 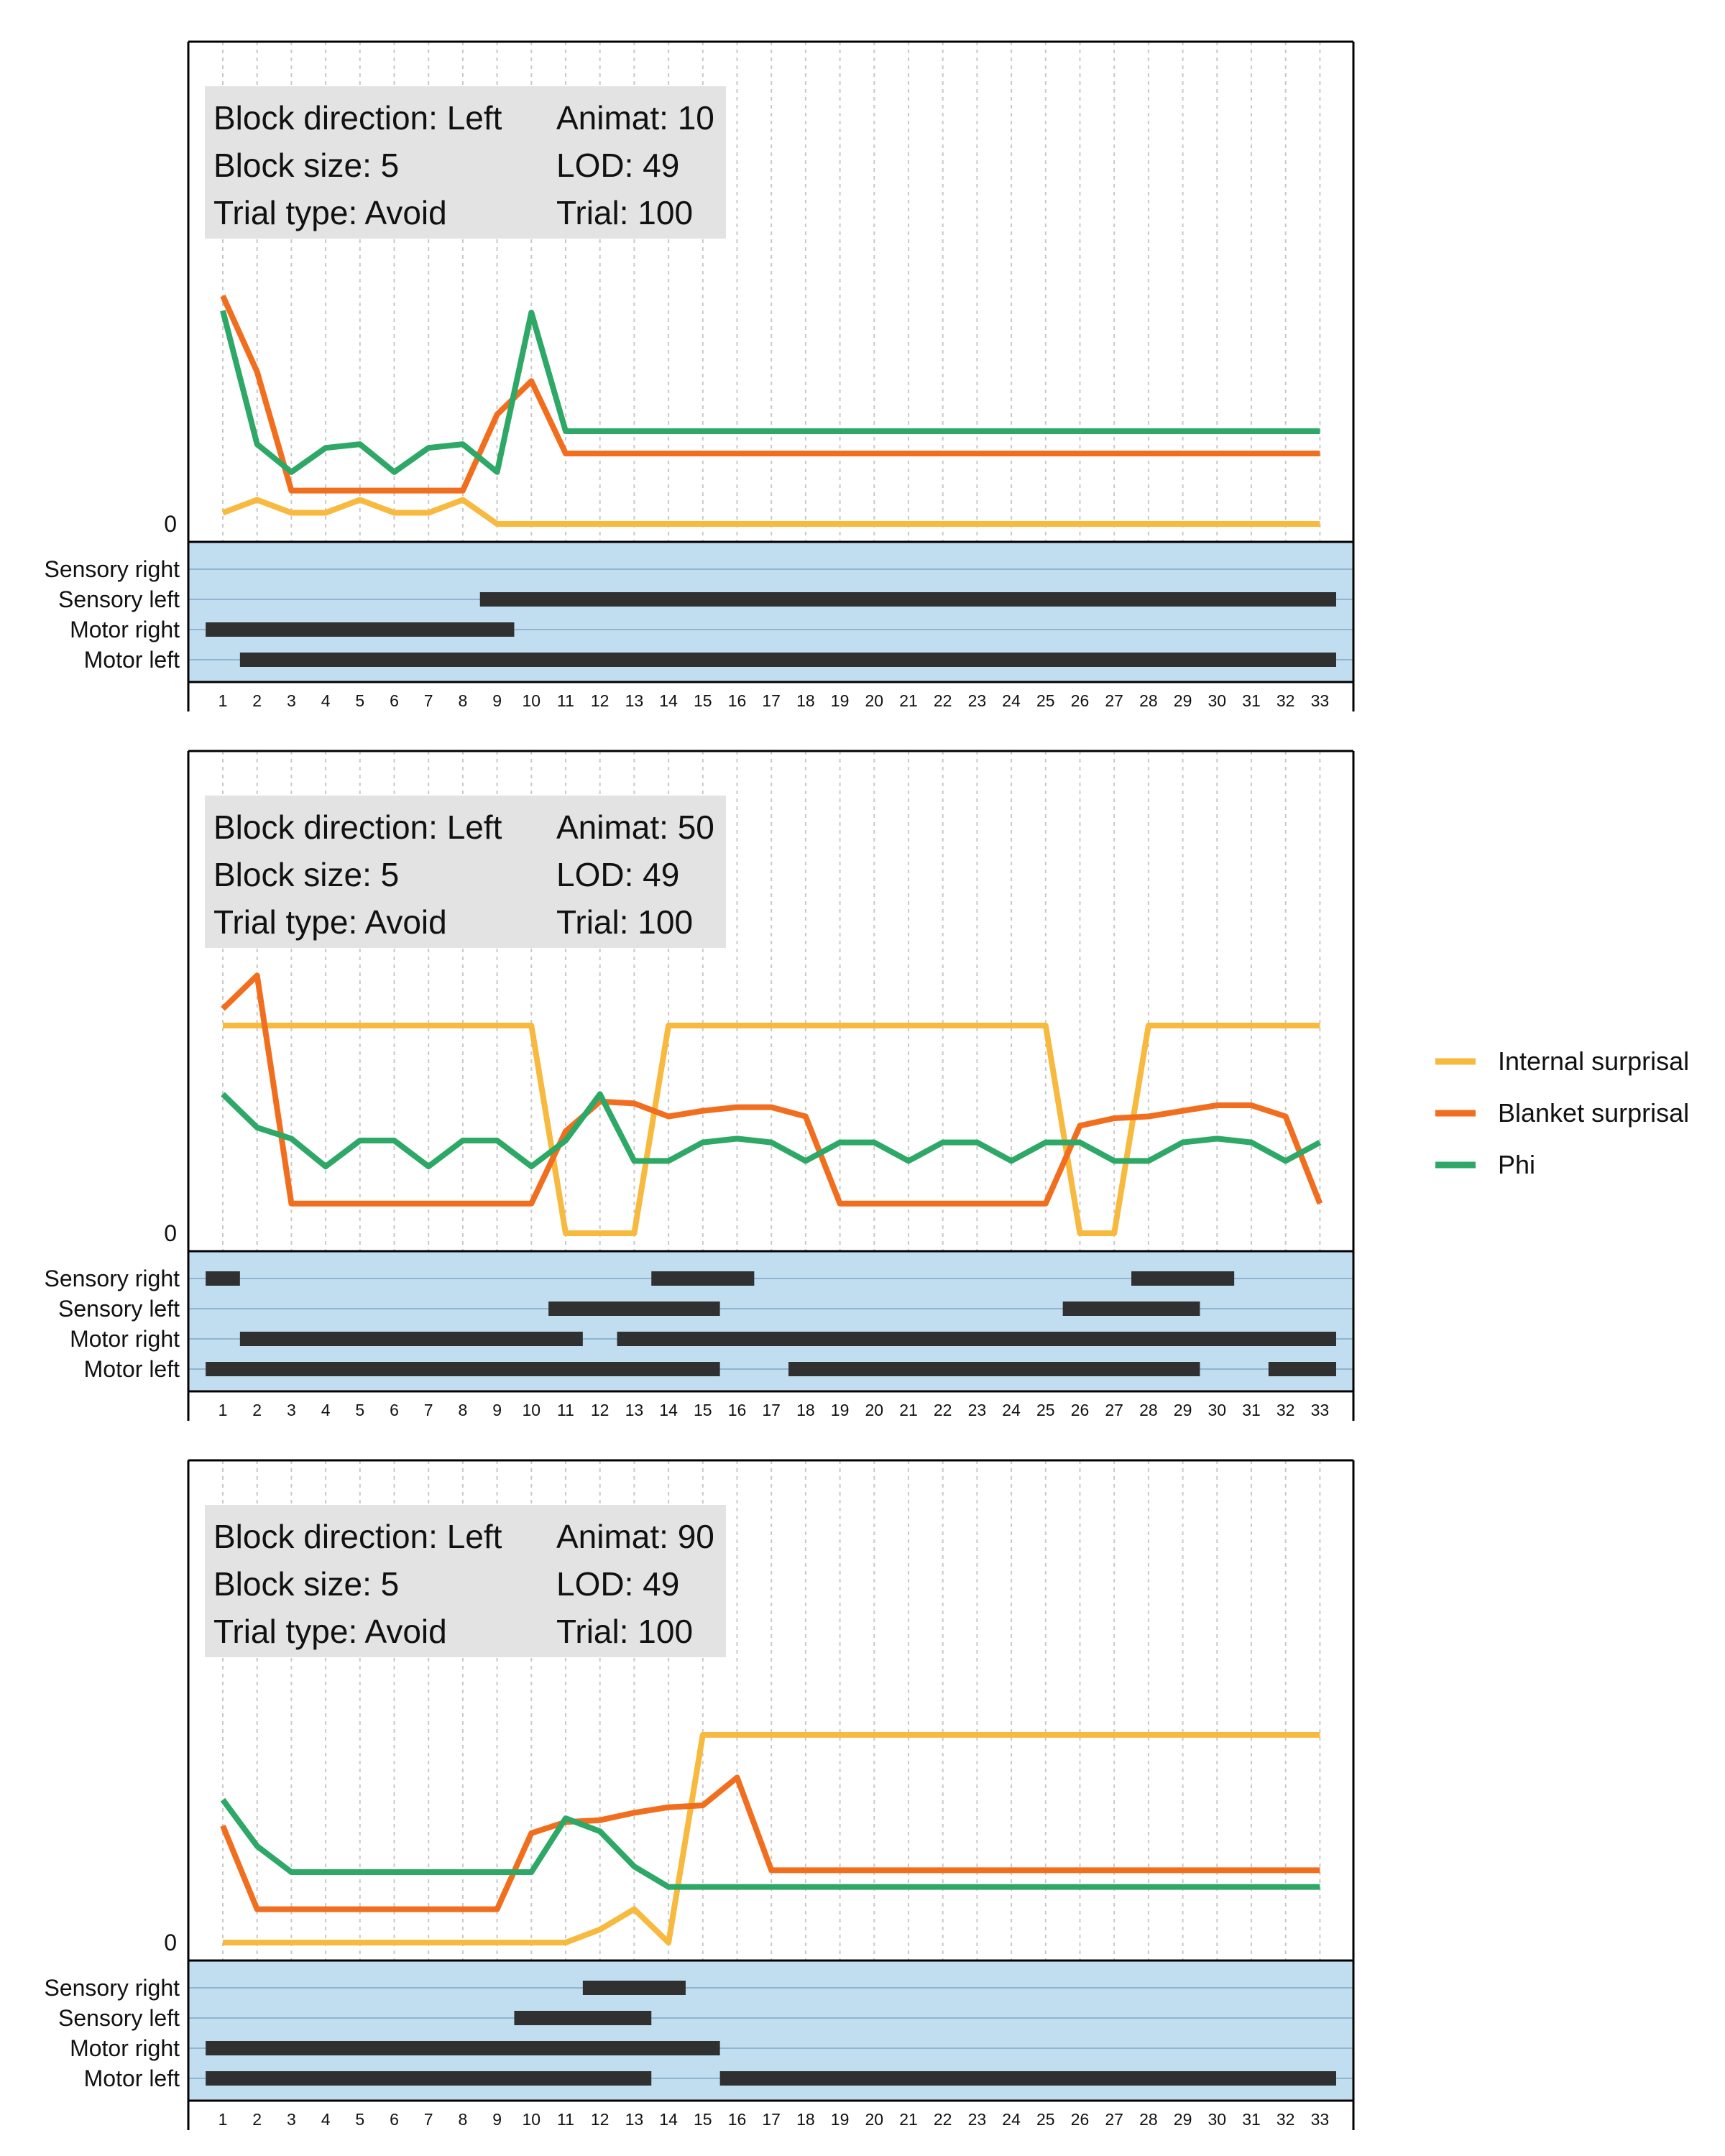 I want to click on x-tick-label: 9, so click(x=497, y=1410).